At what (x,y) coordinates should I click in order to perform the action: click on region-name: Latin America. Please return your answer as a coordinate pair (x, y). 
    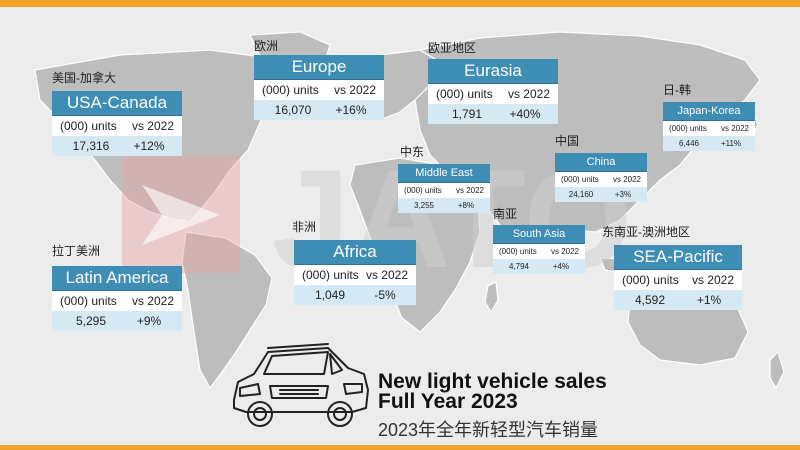
    Looking at the image, I should click on (117, 278).